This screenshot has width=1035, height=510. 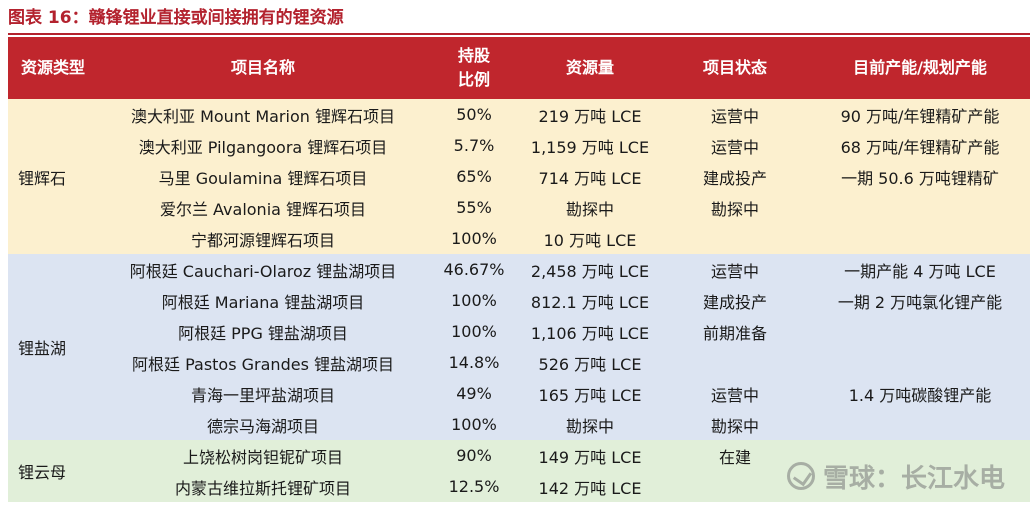 What do you see at coordinates (920, 114) in the screenshot?
I see `capacity-value: 90 万吨/年锂精矿产能` at bounding box center [920, 114].